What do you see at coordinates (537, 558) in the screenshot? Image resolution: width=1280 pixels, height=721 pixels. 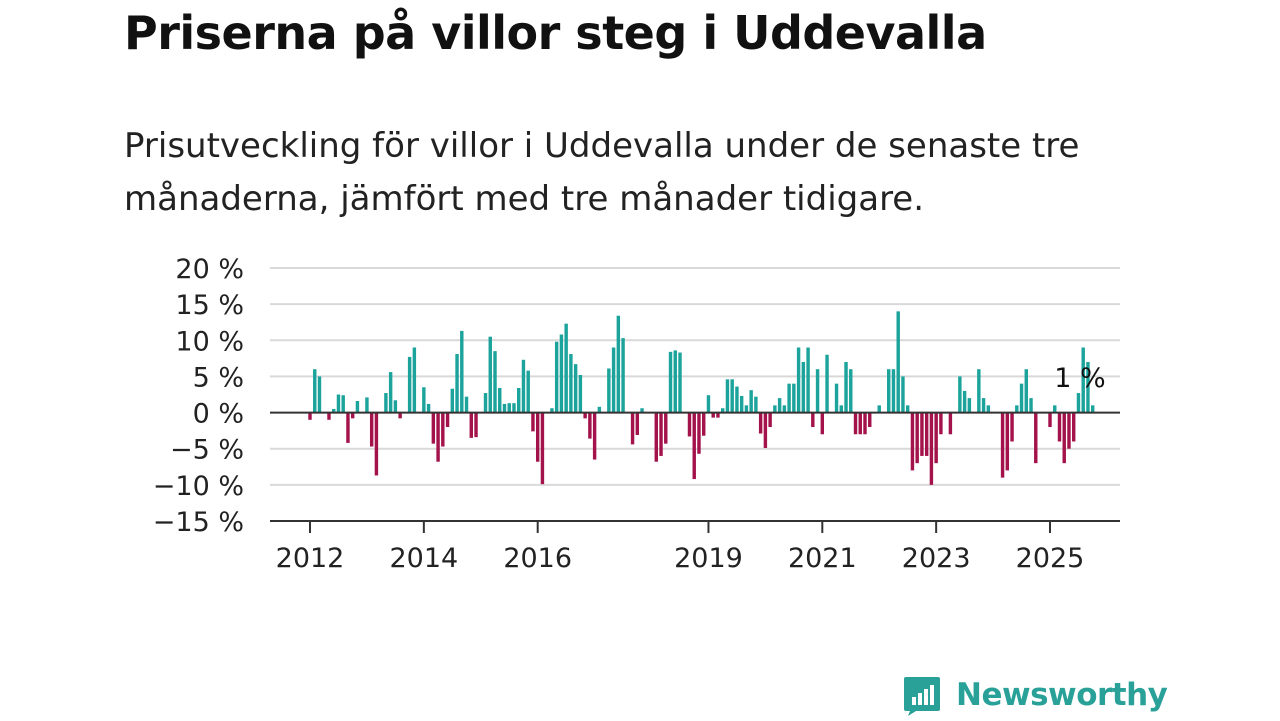 I see `x-tick-label: 2016` at bounding box center [537, 558].